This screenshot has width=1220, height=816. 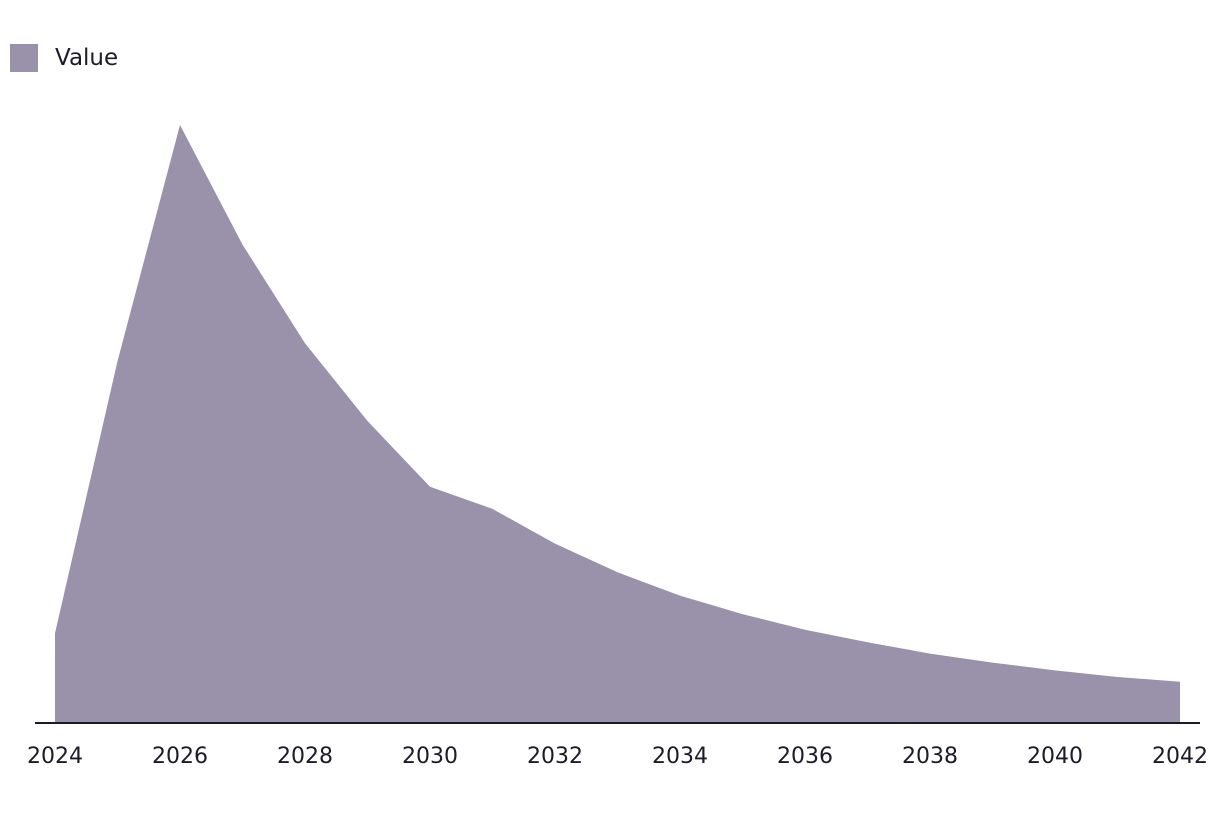 What do you see at coordinates (680, 756) in the screenshot?
I see `x-tick-label-2034: 2034` at bounding box center [680, 756].